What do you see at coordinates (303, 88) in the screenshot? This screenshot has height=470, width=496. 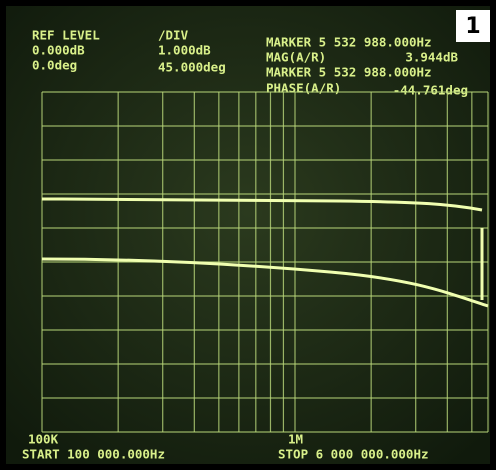 I see `header-text: PHASE(A/R)` at bounding box center [303, 88].